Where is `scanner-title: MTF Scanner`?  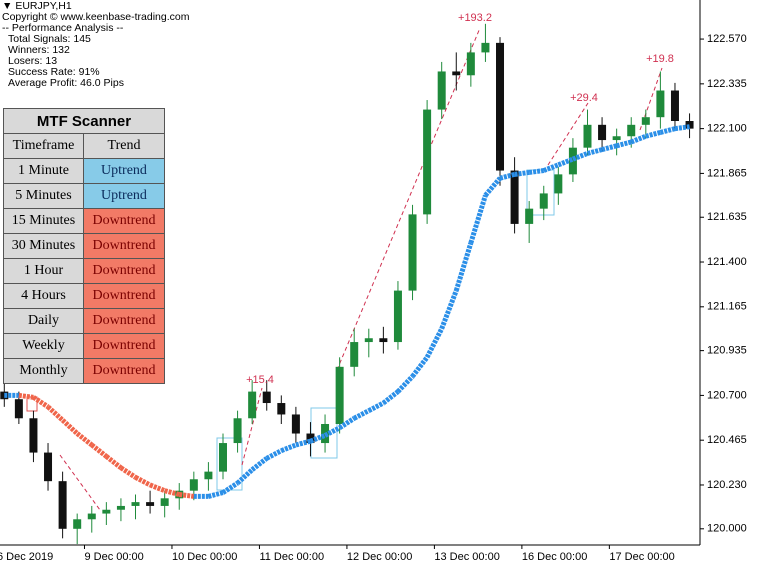 scanner-title: MTF Scanner is located at coordinates (84, 121).